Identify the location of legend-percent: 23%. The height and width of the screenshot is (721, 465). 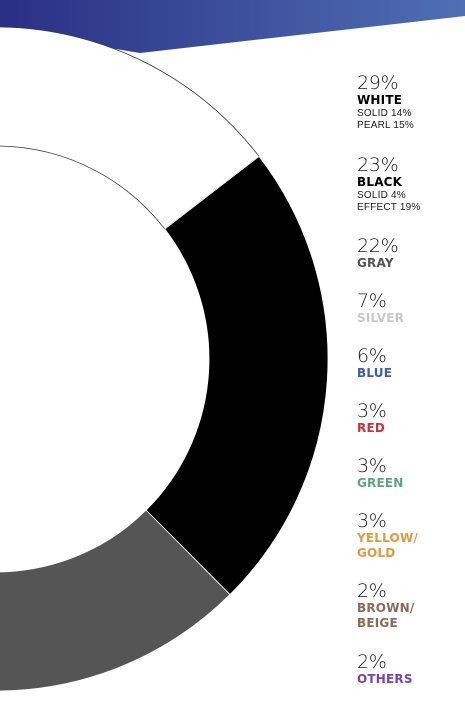
(378, 165).